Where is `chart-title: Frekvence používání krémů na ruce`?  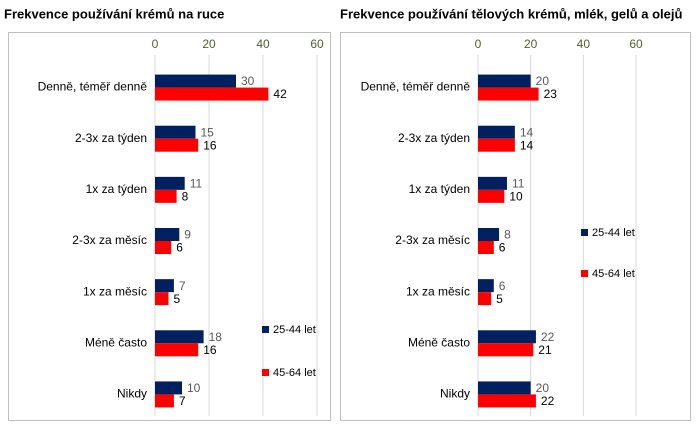
chart-title: Frekvence používání krémů na ruce is located at coordinates (114, 13).